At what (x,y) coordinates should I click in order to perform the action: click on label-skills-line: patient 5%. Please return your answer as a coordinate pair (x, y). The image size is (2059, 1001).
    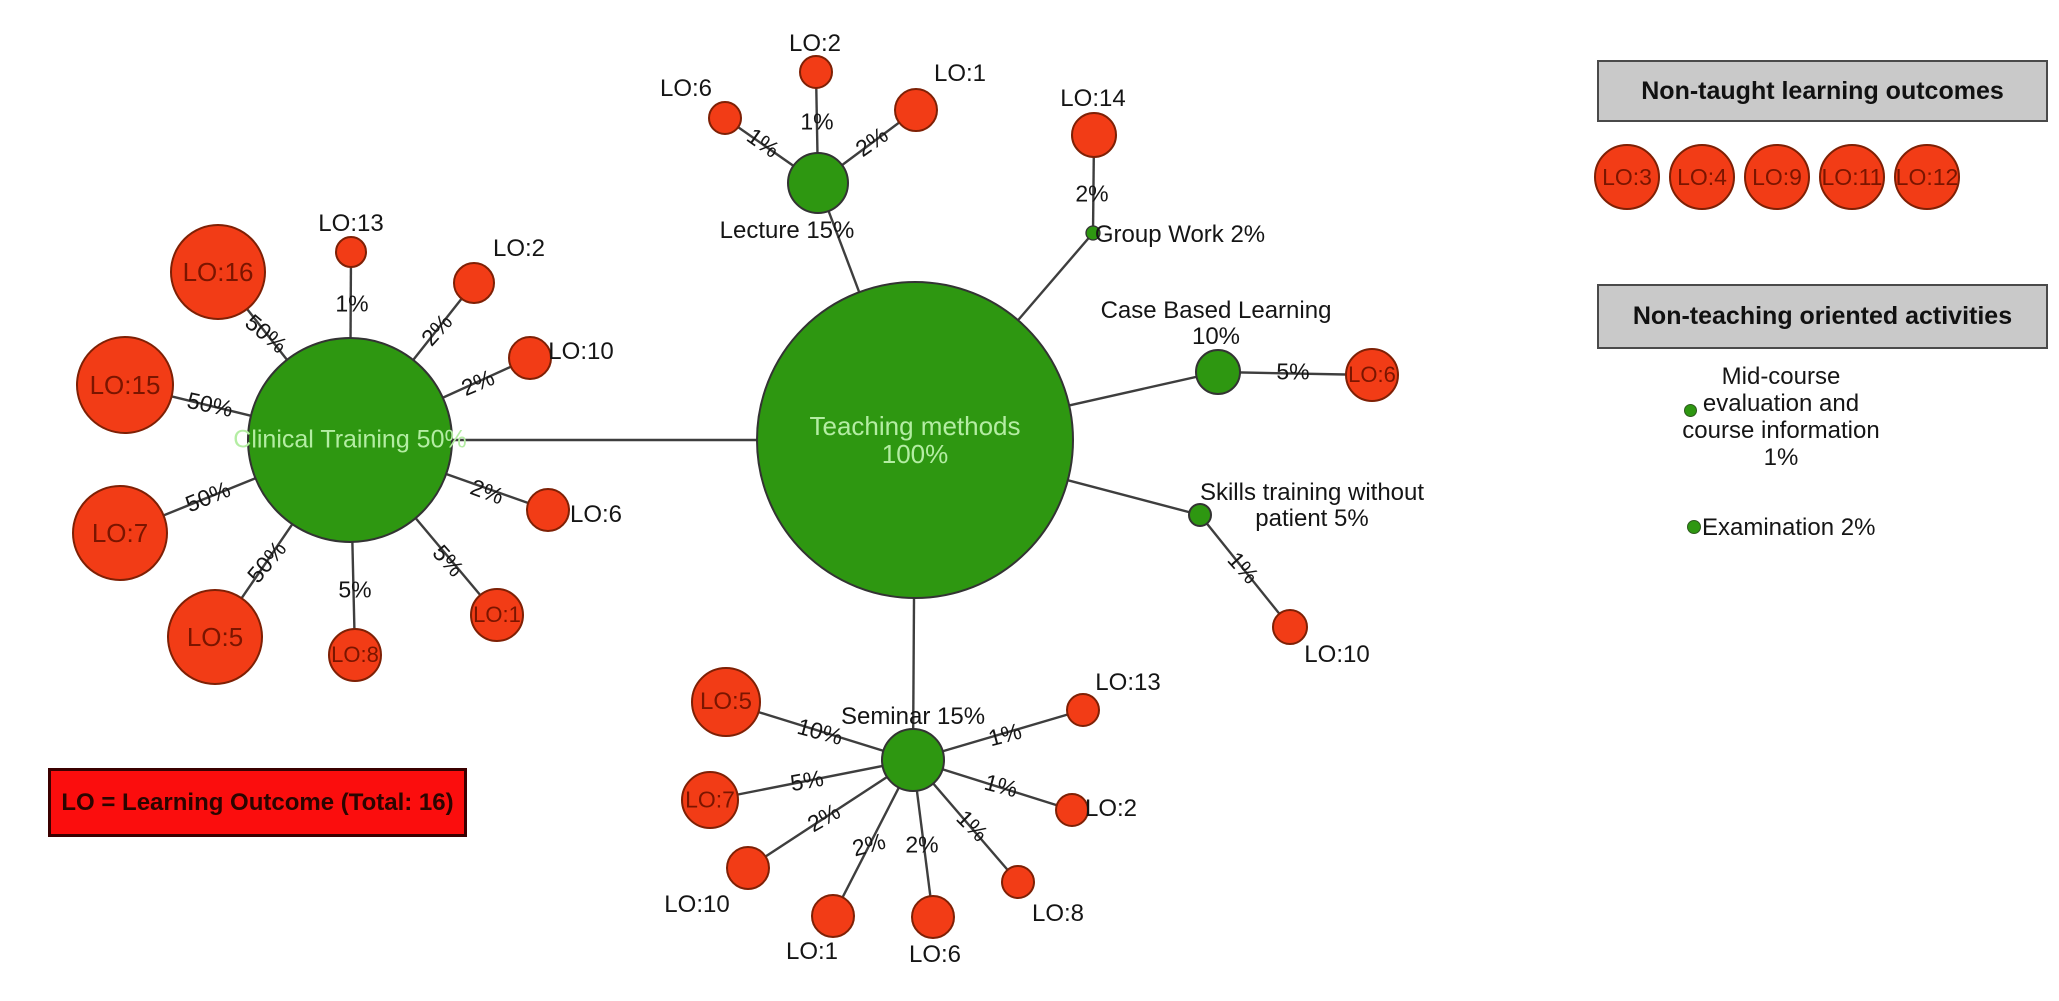
    Looking at the image, I should click on (1312, 518).